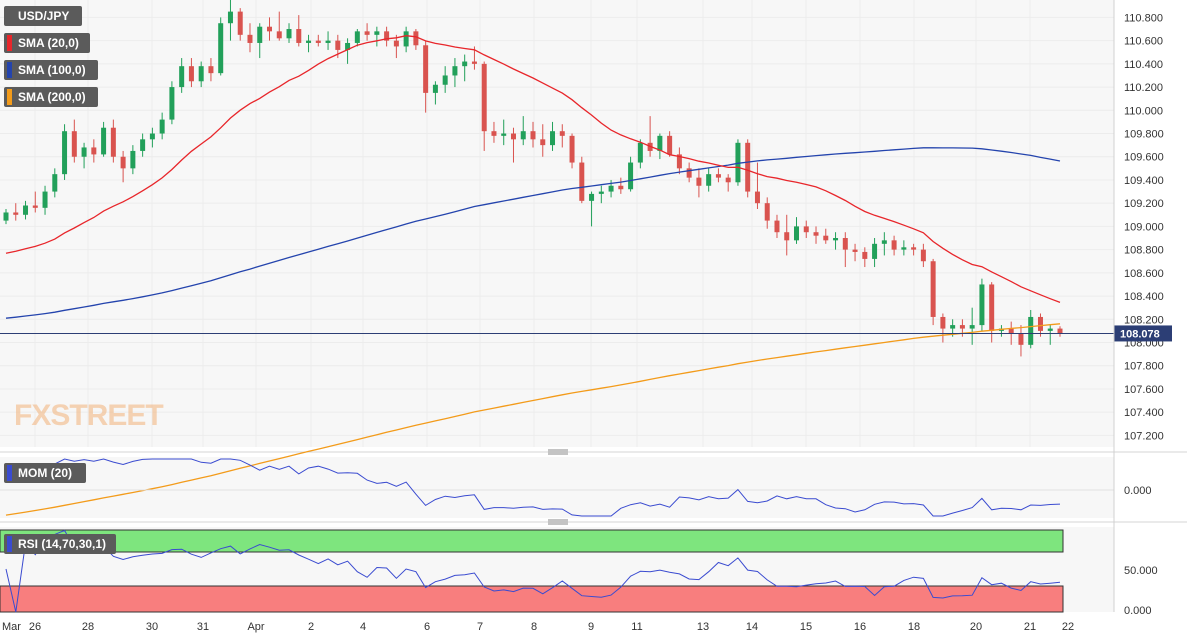 The height and width of the screenshot is (638, 1187). I want to click on legend-sma200: SMA (200,0), so click(51, 97).